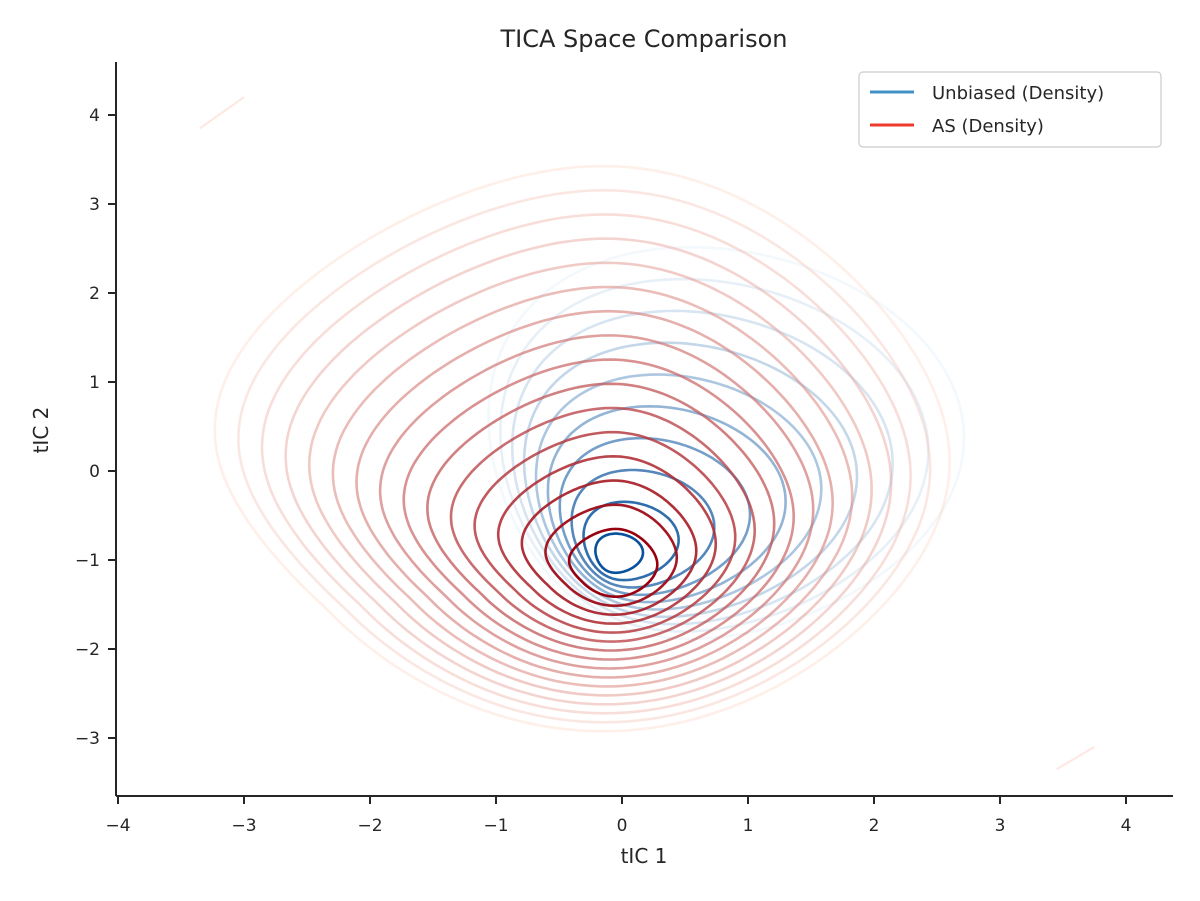 The image size is (1200, 901). Describe the element at coordinates (94, 294) in the screenshot. I see `y-tick-label: 2` at that location.